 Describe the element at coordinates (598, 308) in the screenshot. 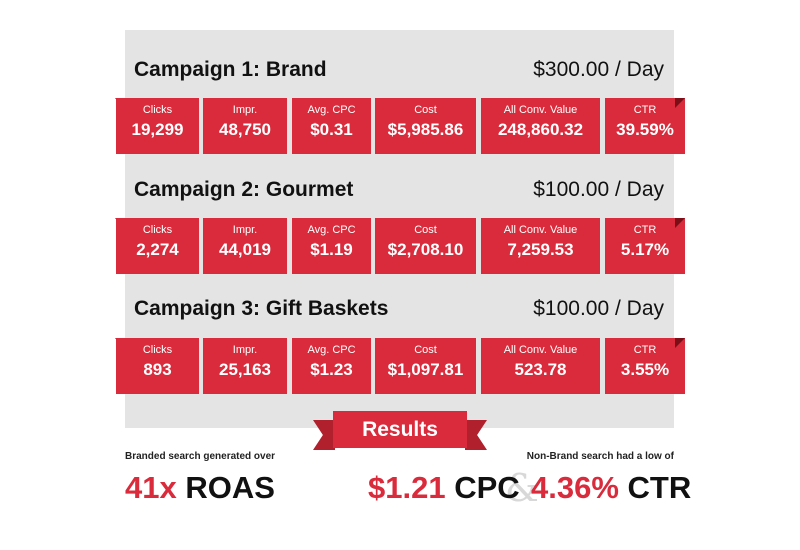

I see `campaign-3-budget: $100.00 / Day` at that location.